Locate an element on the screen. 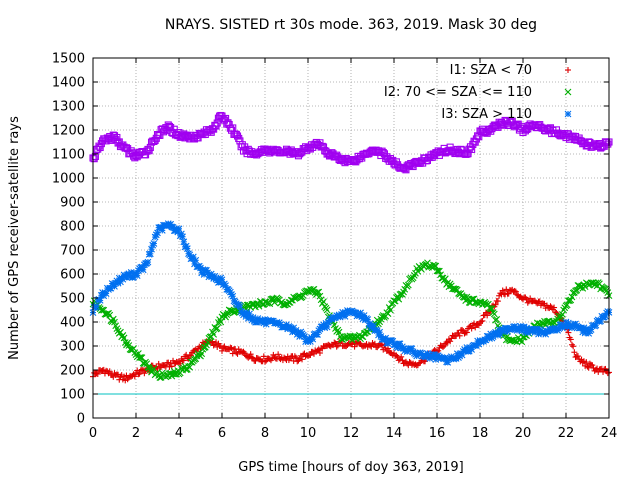 This screenshot has height=480, width=640. y-tick-label: 0 is located at coordinates (81, 419).